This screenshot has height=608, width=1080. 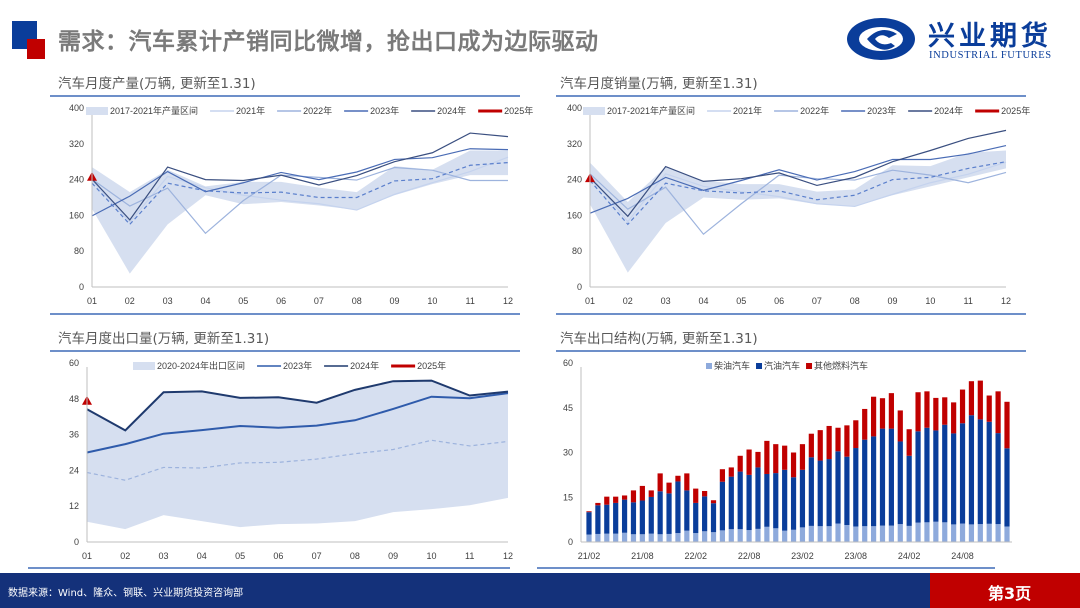 I want to click on x-tick-label: 10, so click(x=431, y=556).